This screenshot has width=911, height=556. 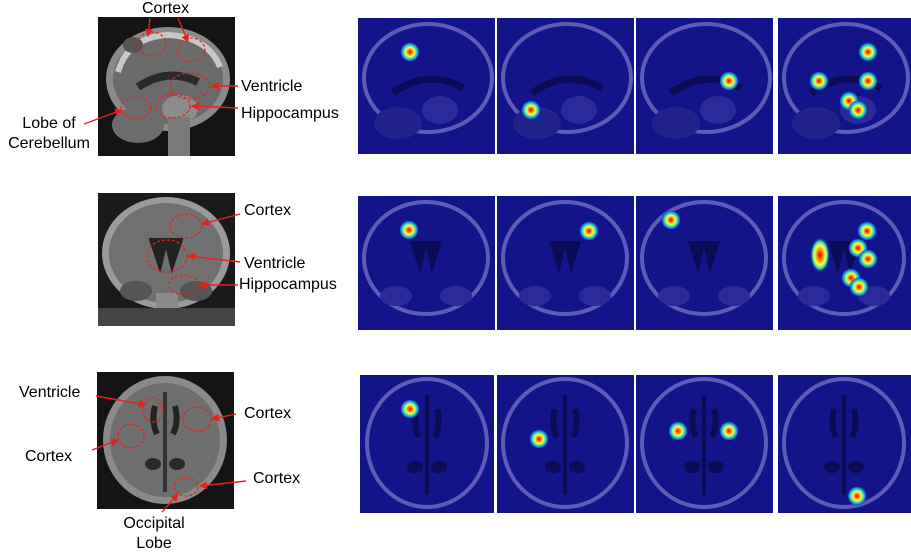 What do you see at coordinates (154, 543) in the screenshot?
I see `label-lobe: Lobe` at bounding box center [154, 543].